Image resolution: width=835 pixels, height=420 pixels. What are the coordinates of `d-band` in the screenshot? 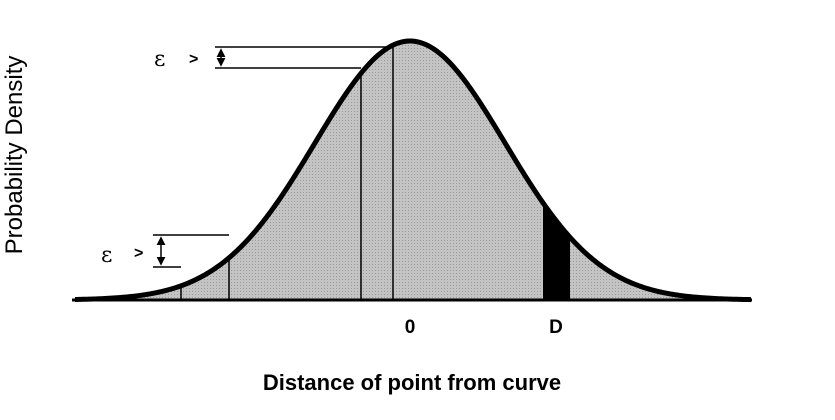 It's located at (556, 251).